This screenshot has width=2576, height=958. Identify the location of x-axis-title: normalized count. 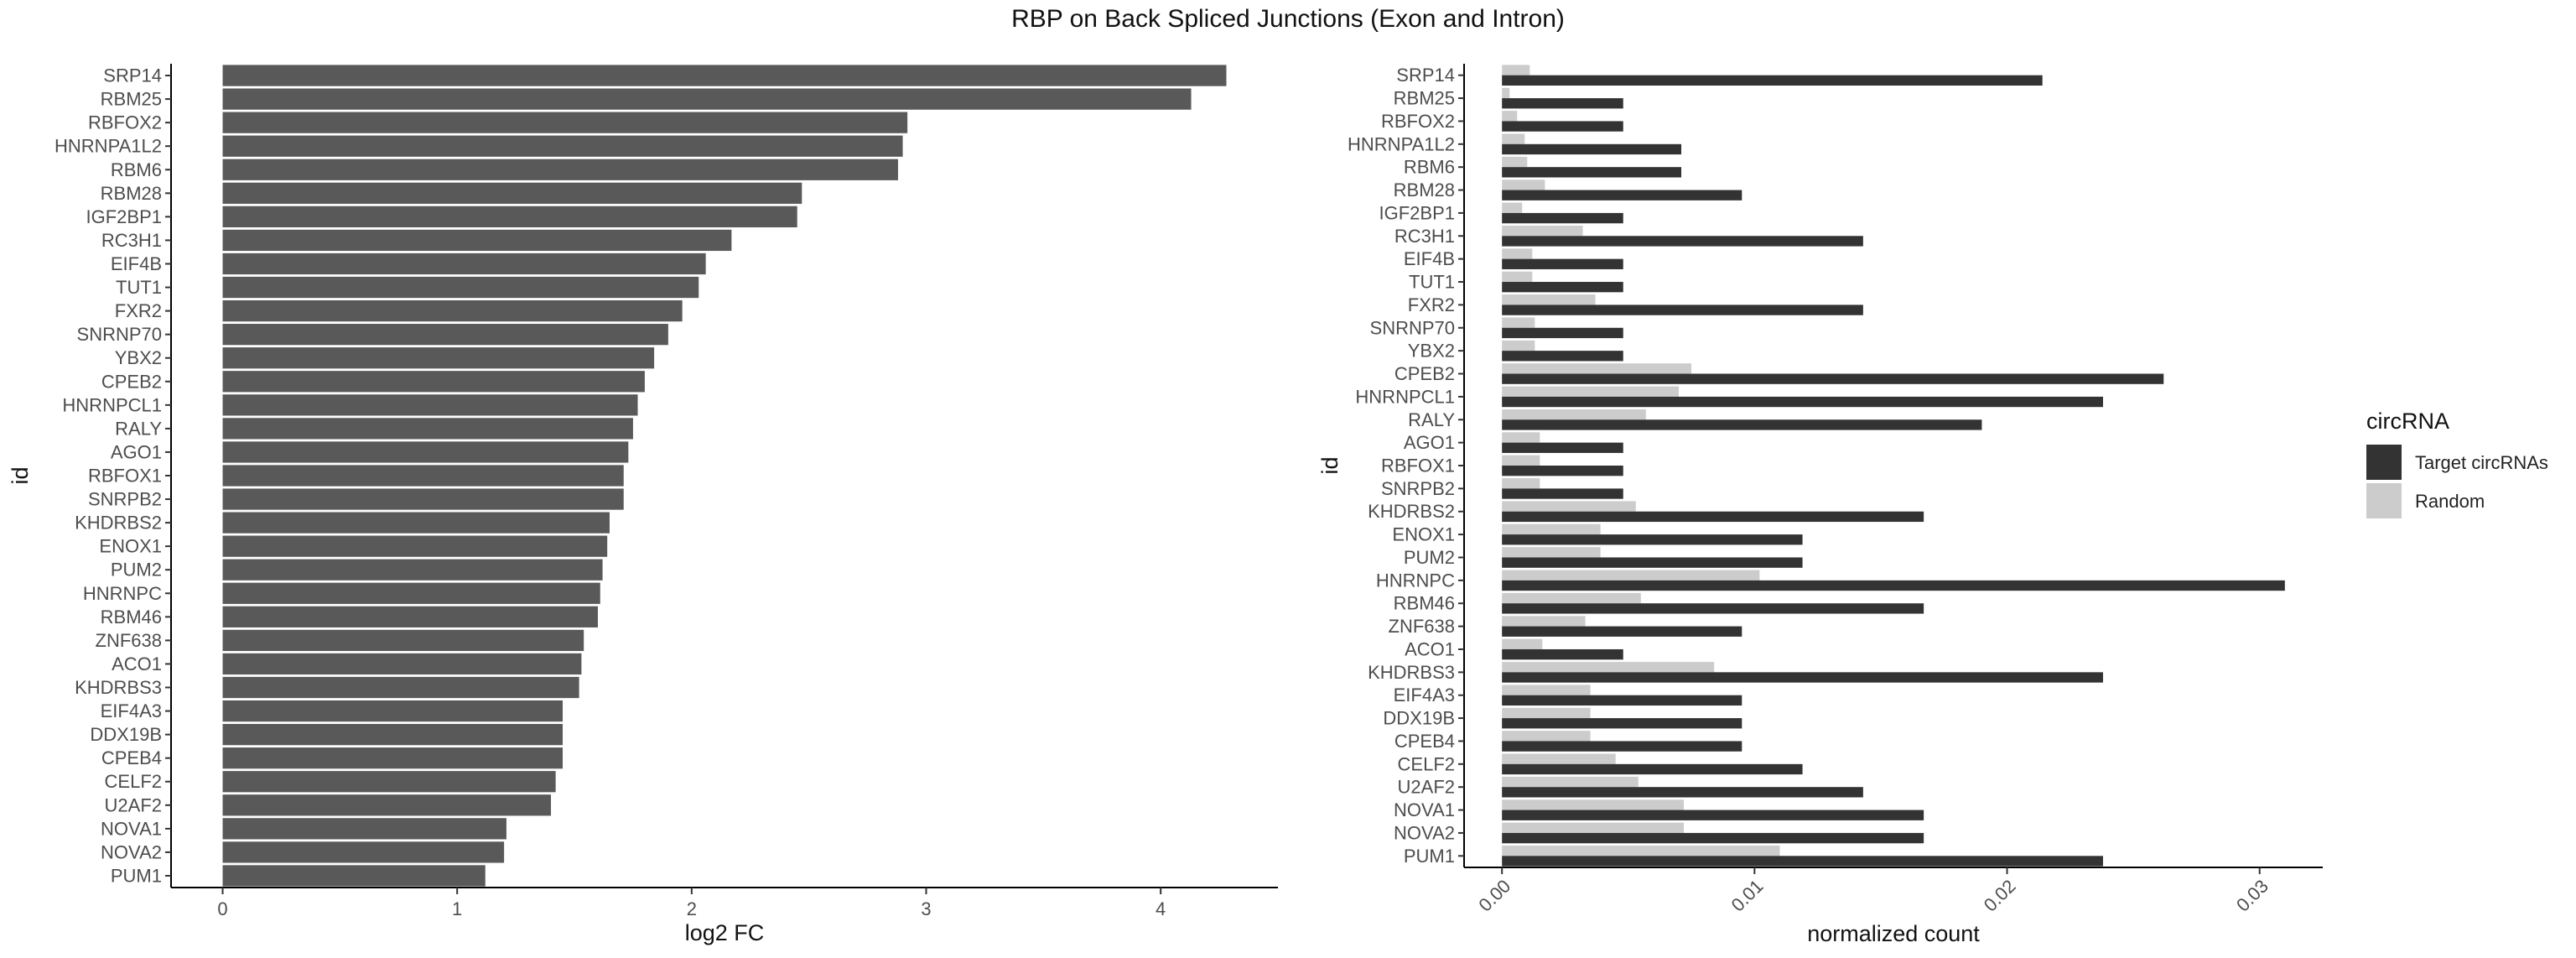
(1893, 933).